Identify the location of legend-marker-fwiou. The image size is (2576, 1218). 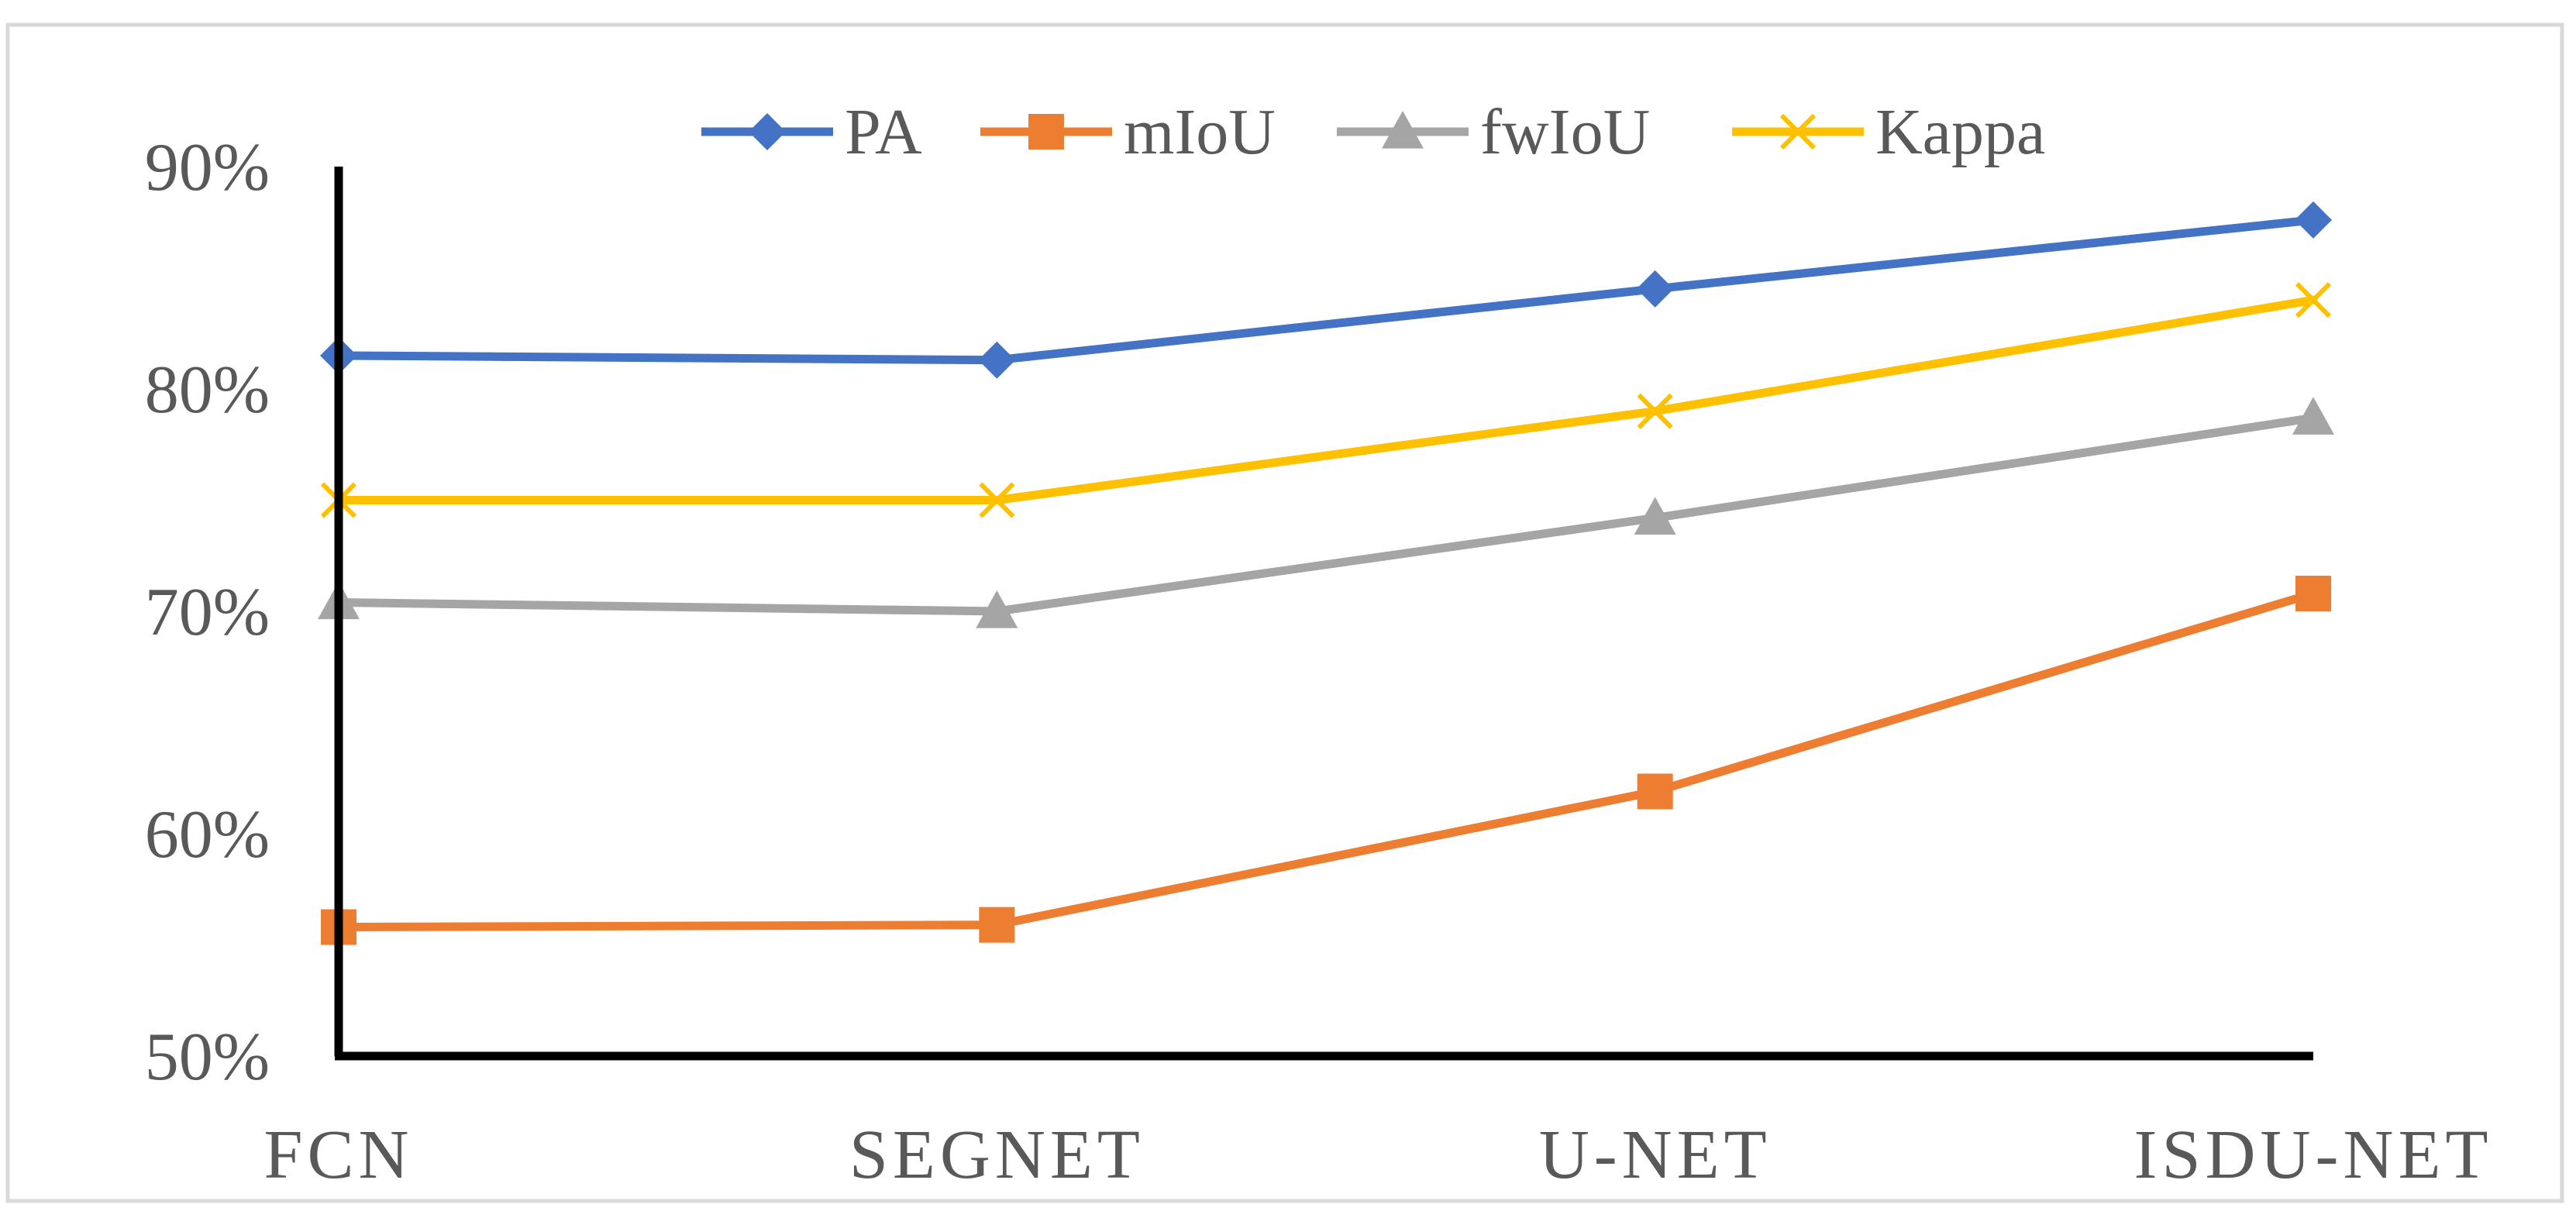
(1403, 130).